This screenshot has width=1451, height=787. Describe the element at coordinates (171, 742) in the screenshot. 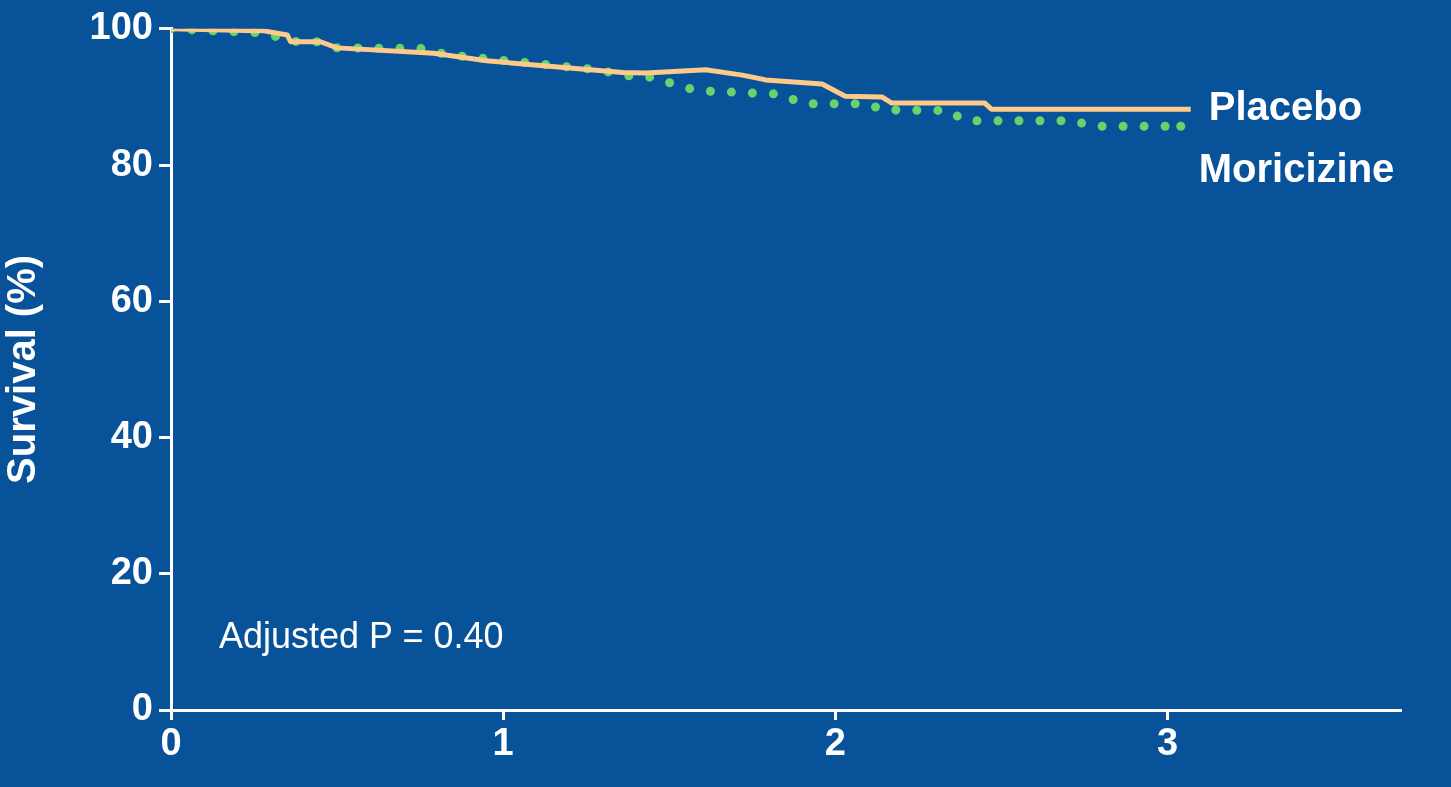

I see `x-tick-label: 0` at that location.